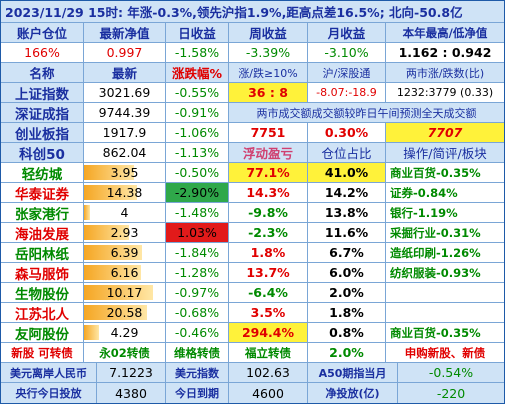 The image size is (505, 404). I want to click on bond-name-2: 维格转债, so click(197, 353).